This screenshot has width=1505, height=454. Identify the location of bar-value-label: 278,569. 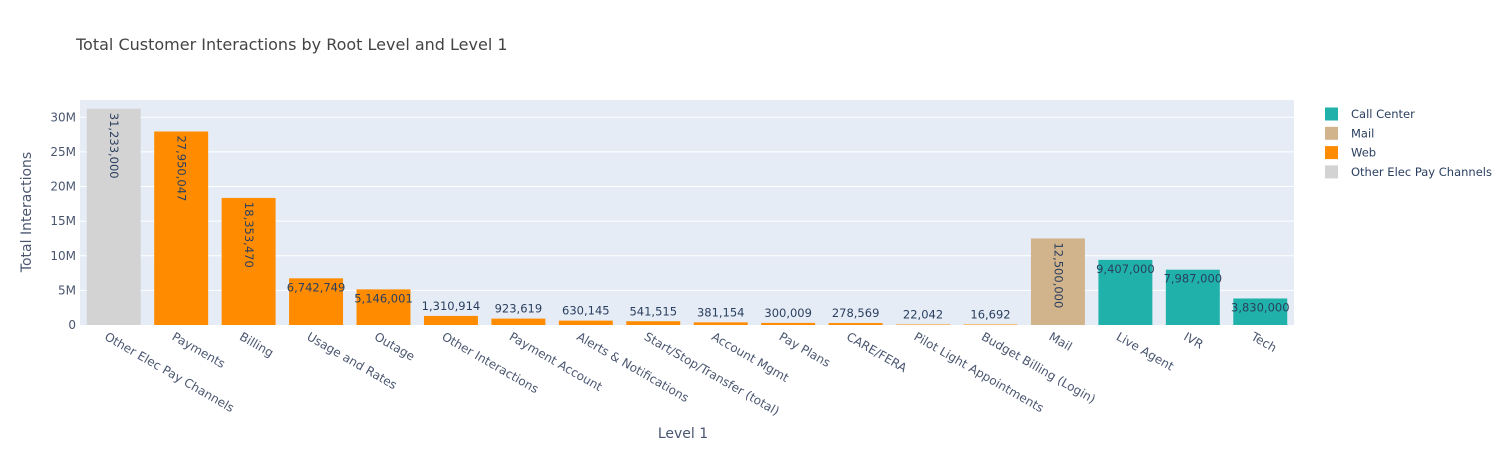
(856, 313).